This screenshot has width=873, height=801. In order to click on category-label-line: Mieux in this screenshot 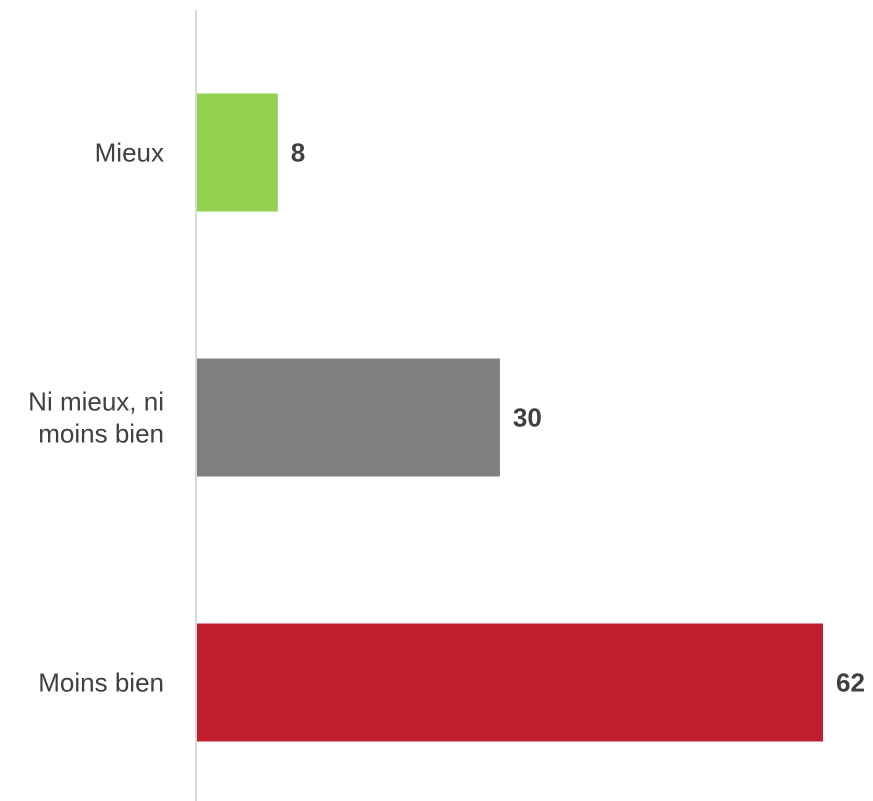, I will do `click(129, 153)`.